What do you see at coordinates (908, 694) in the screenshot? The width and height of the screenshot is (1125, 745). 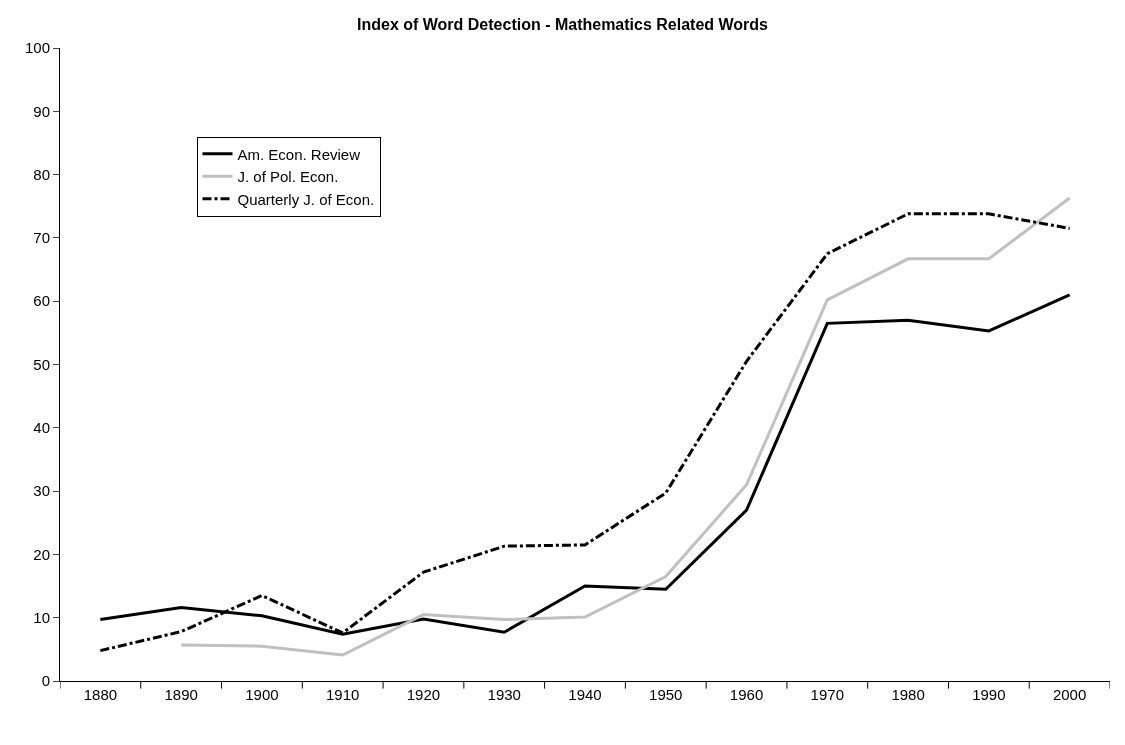 I see `x-tick-label: 1980` at bounding box center [908, 694].